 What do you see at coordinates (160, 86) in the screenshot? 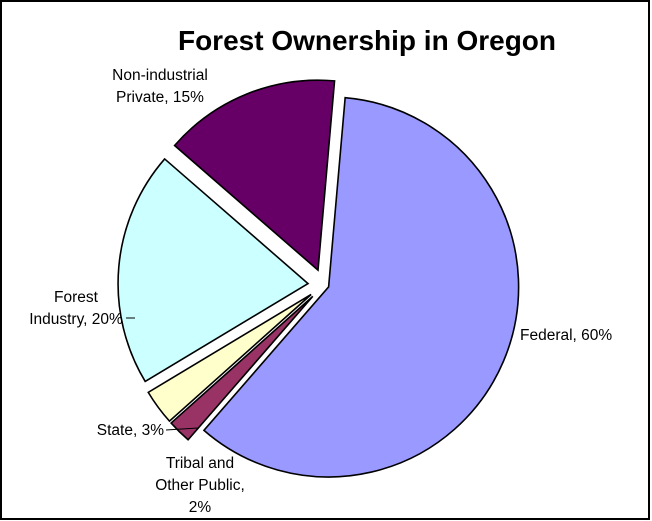
I see `slice-label-non-industrial: Non-industrial Private, 15%` at bounding box center [160, 86].